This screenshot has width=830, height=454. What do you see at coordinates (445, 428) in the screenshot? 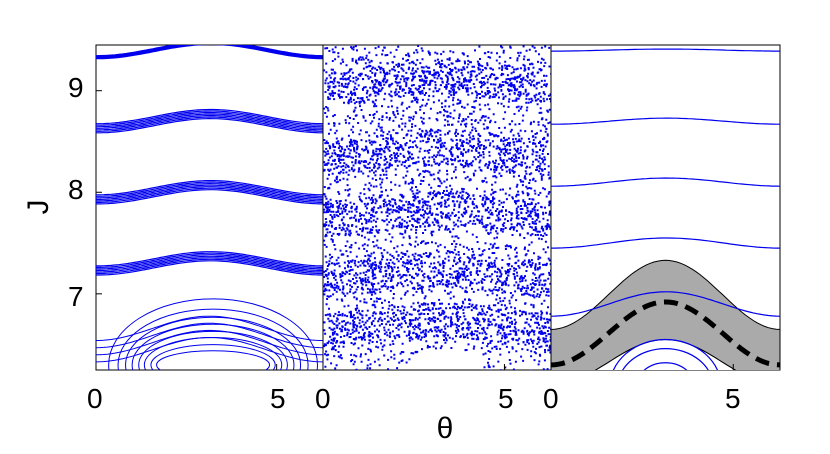
I see `xlabel: θ` at bounding box center [445, 428].